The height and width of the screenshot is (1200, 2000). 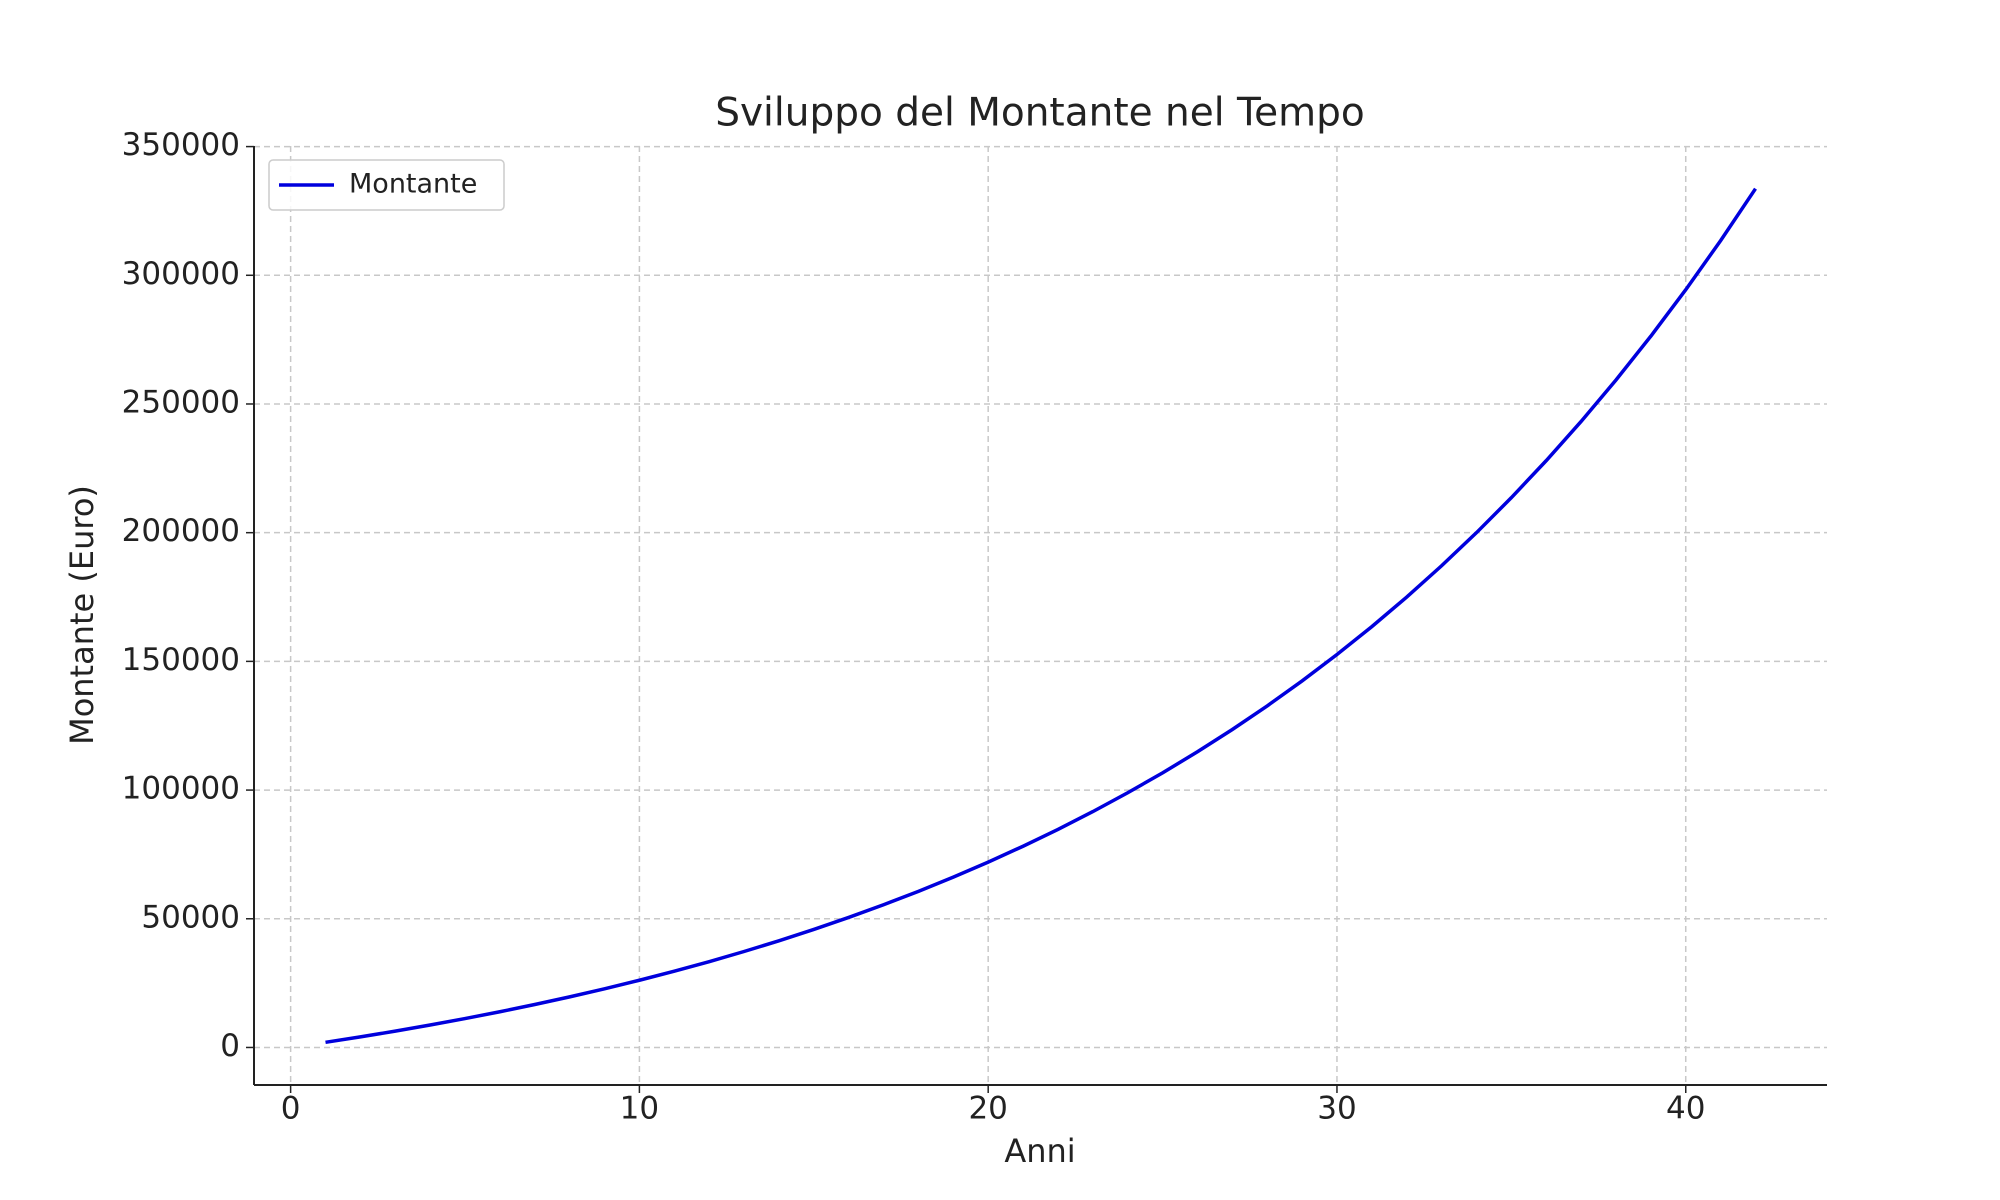 What do you see at coordinates (291, 1109) in the screenshot?
I see `x-tick-label: 0` at bounding box center [291, 1109].